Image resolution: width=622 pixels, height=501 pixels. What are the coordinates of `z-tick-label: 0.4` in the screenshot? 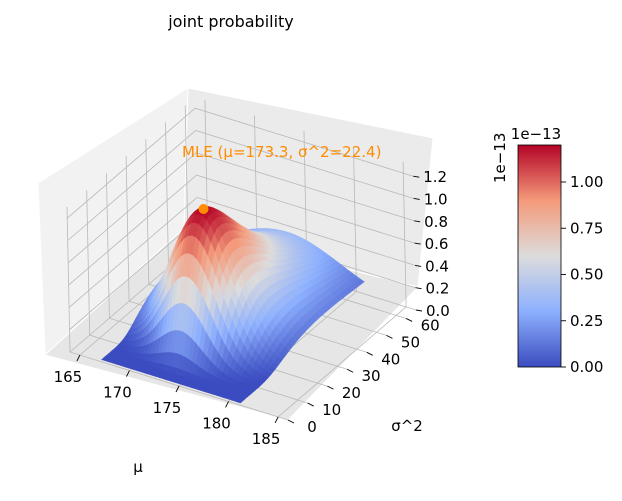 It's located at (437, 266).